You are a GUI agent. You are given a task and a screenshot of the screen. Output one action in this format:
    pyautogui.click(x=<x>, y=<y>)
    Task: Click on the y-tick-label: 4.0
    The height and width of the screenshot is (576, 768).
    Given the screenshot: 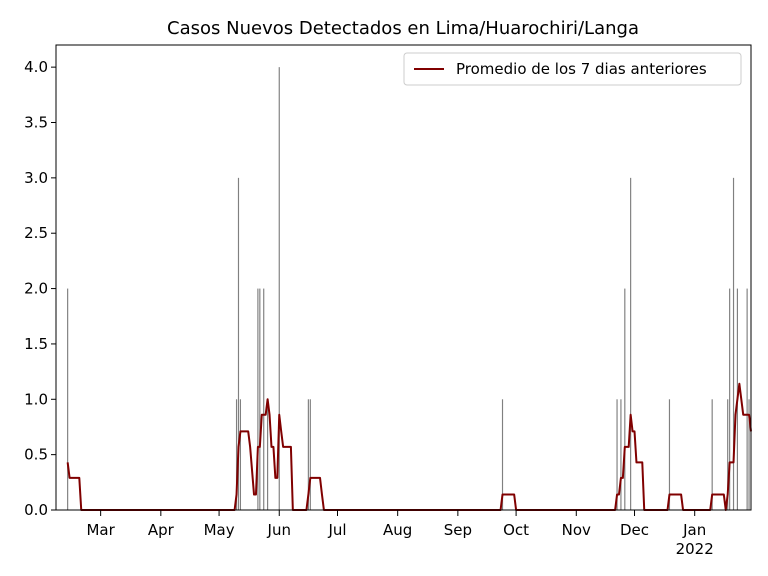 What is the action you would take?
    pyautogui.click(x=36, y=67)
    